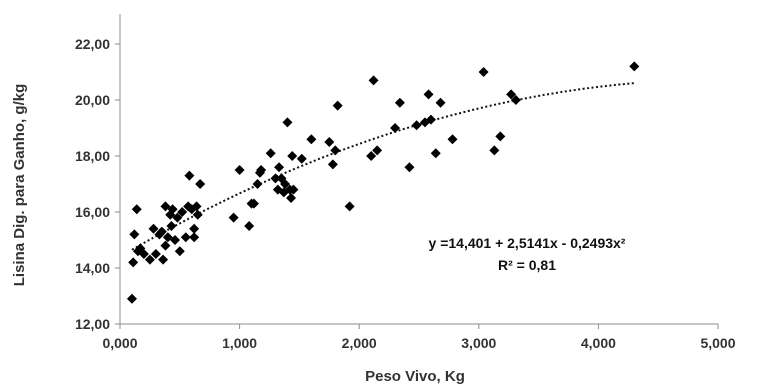  What do you see at coordinates (359, 343) in the screenshot?
I see `x-tick-label: 2,000` at bounding box center [359, 343].